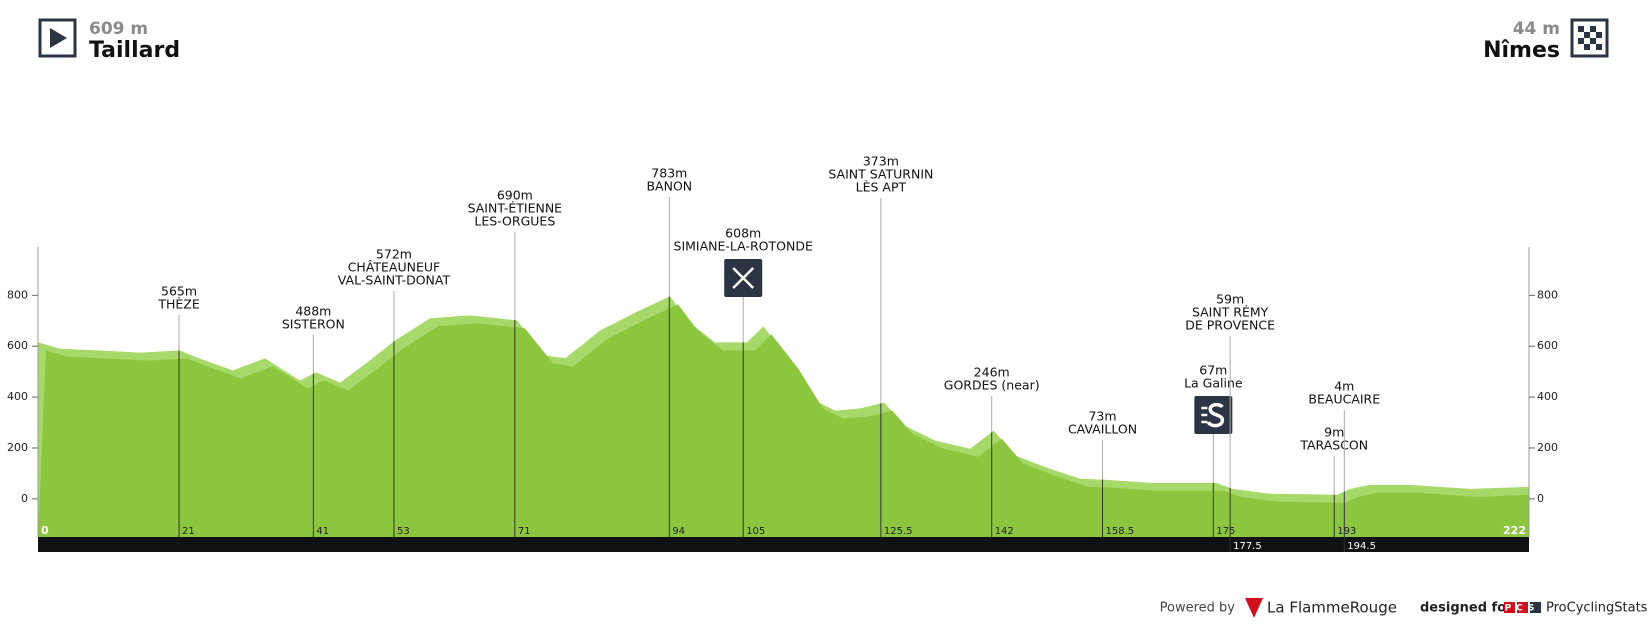  Describe the element at coordinates (743, 233) in the screenshot. I see `waypoint-altitude: 608m` at that location.